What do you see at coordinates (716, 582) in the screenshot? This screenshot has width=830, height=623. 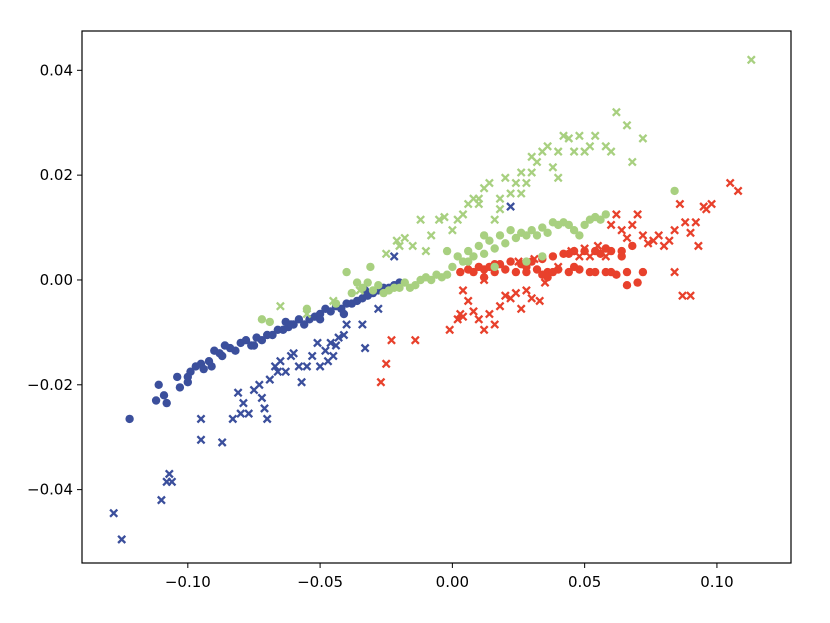 I see `x-tick-label: 0.10` at bounding box center [716, 582].